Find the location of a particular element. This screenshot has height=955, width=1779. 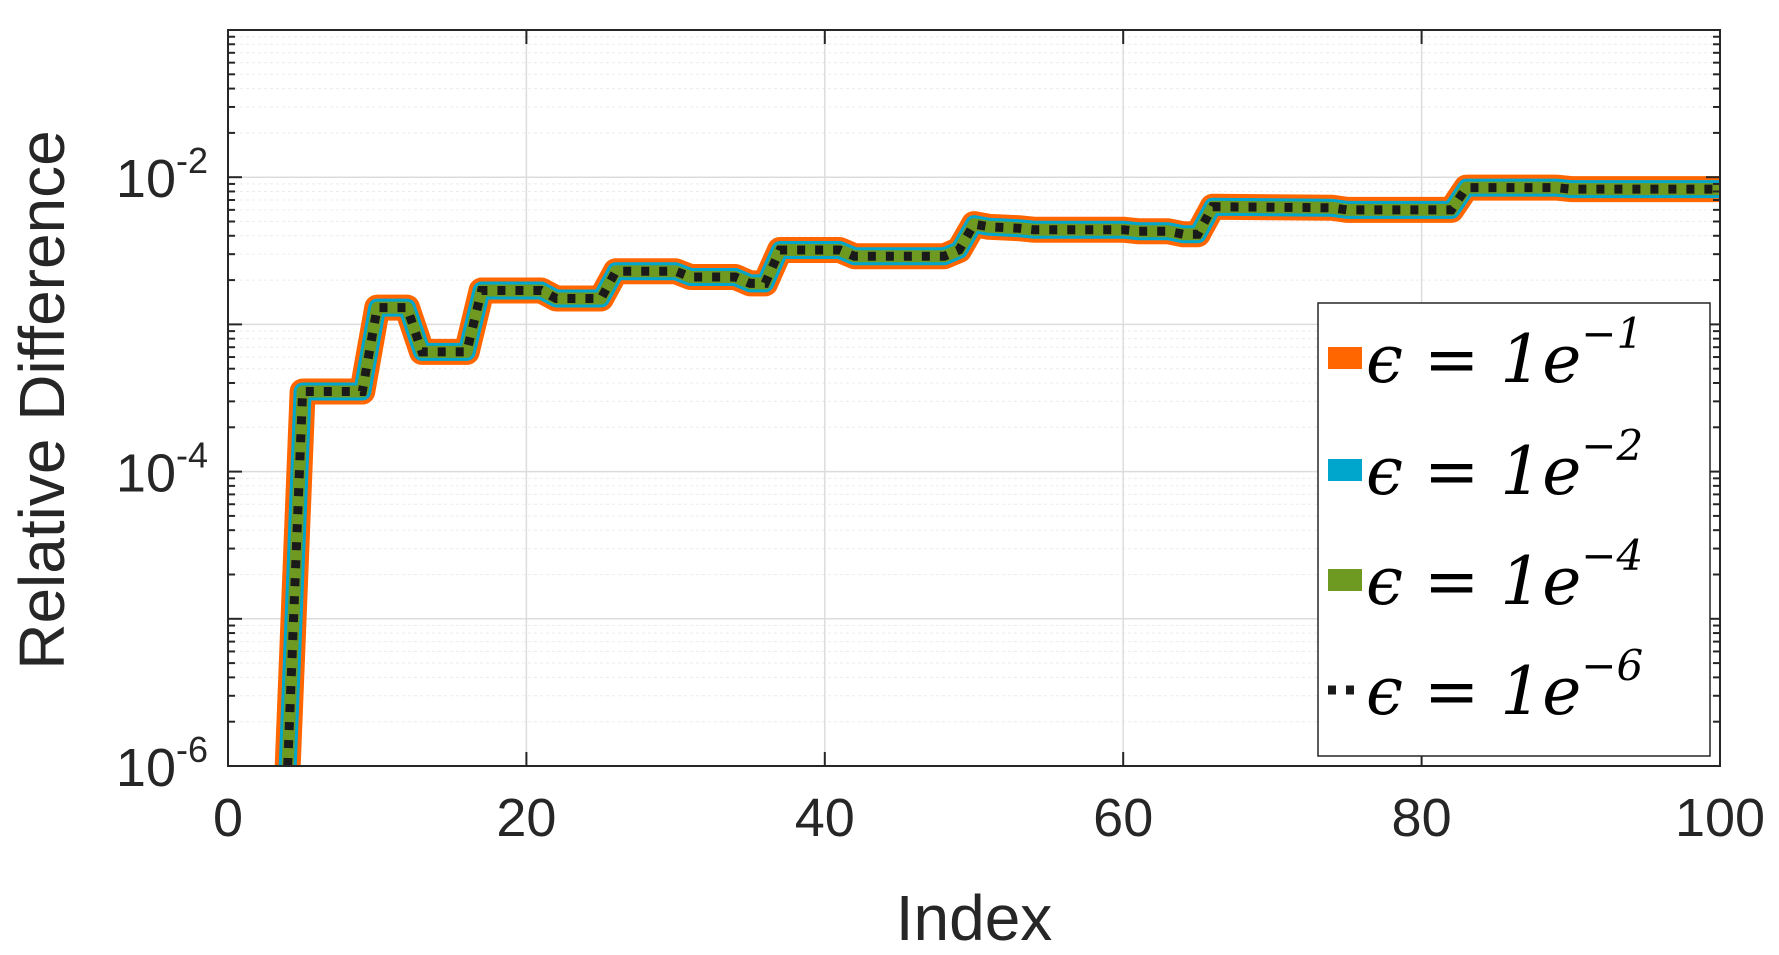

x-axis-title: Index is located at coordinates (974, 918).